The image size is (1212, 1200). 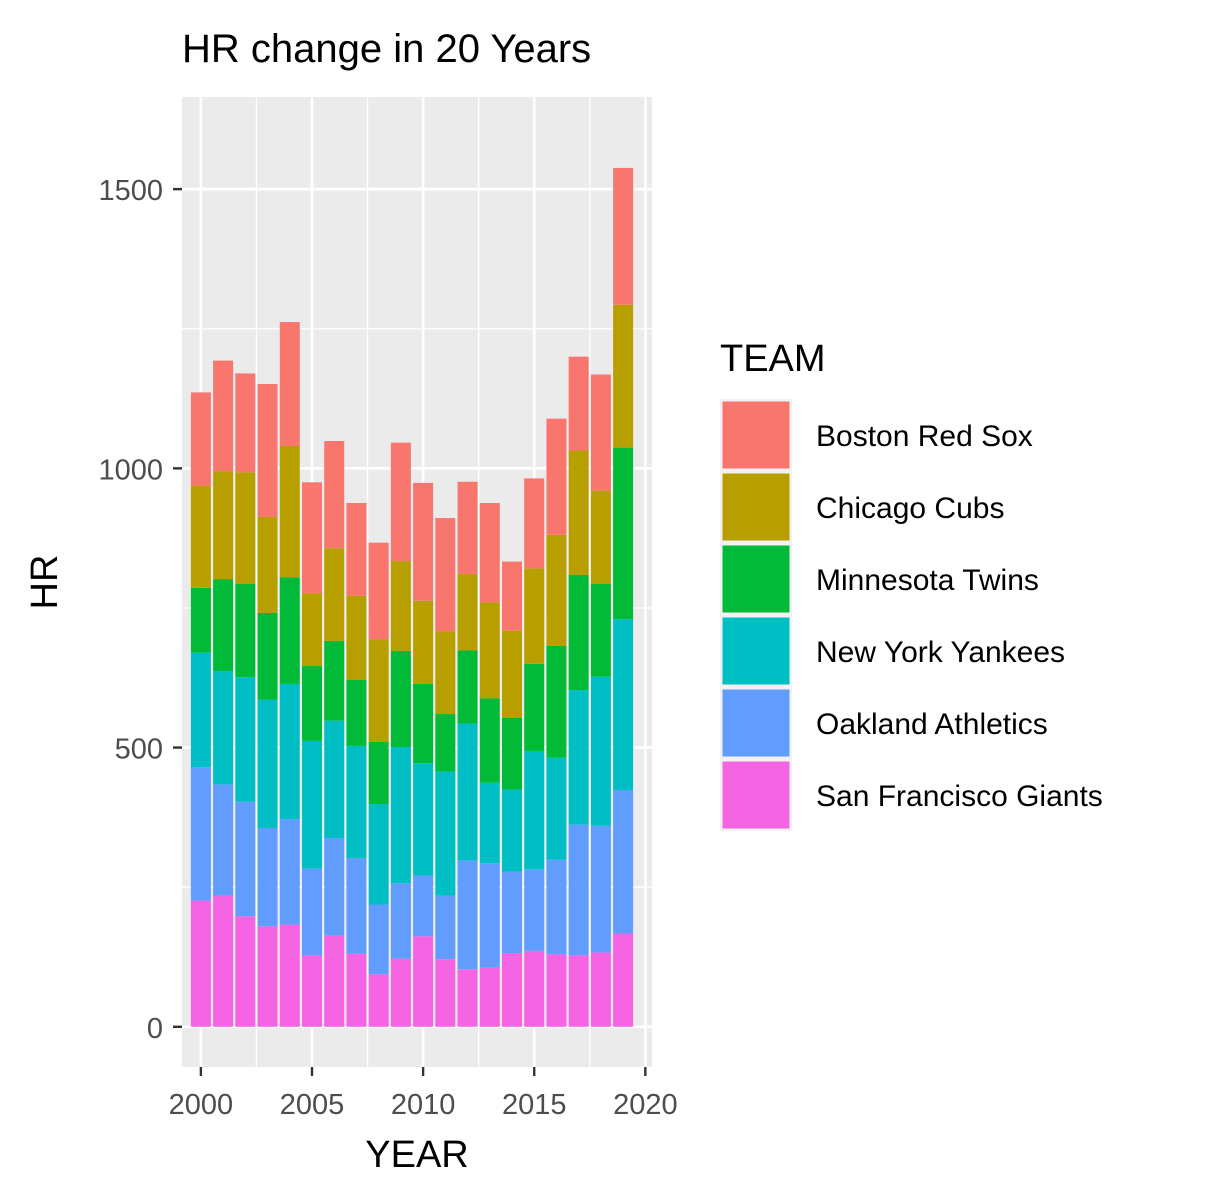 I want to click on x-tick-label: 2005, so click(x=312, y=1105).